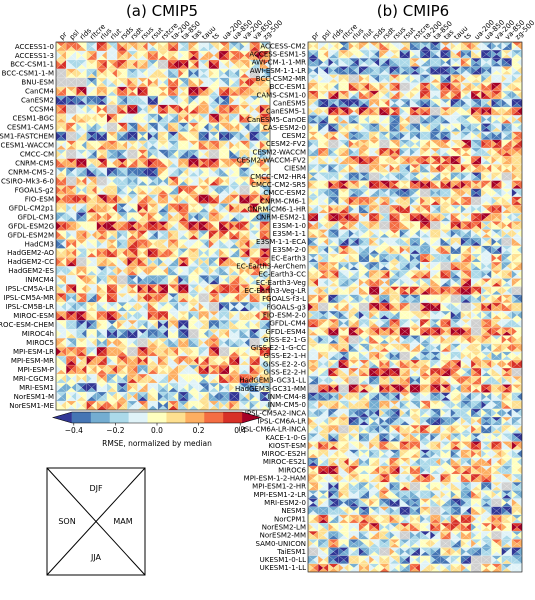  What do you see at coordinates (288, 87) in the screenshot?
I see `model-label: BCC-ESM1` at bounding box center [288, 87].